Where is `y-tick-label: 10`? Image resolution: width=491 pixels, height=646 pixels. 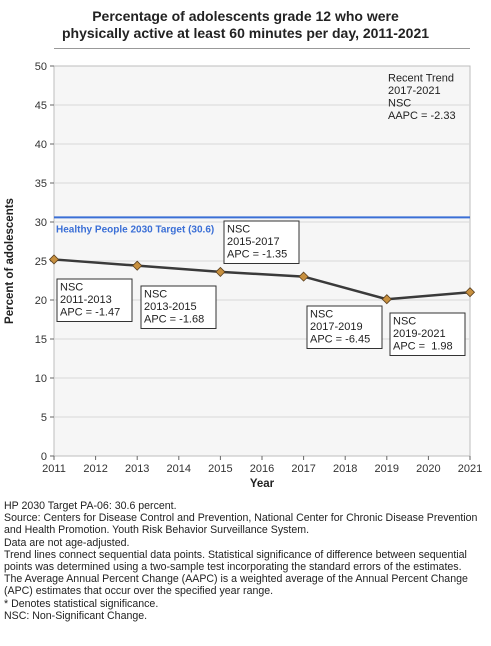 y-tick-label: 10 is located at coordinates (41, 379).